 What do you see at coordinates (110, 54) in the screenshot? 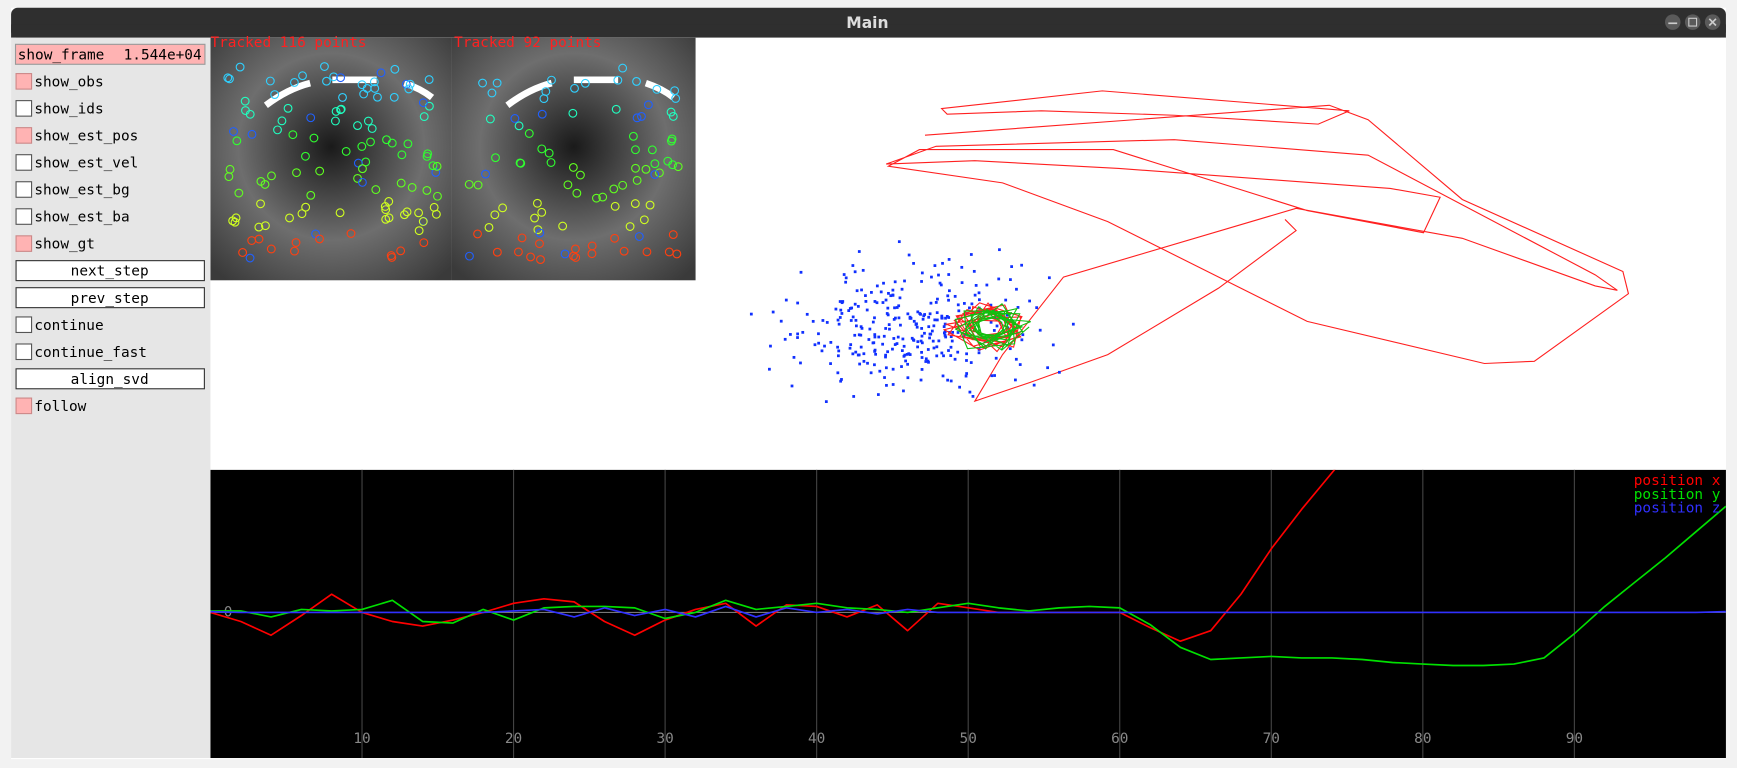
I see `slider` at bounding box center [110, 54].